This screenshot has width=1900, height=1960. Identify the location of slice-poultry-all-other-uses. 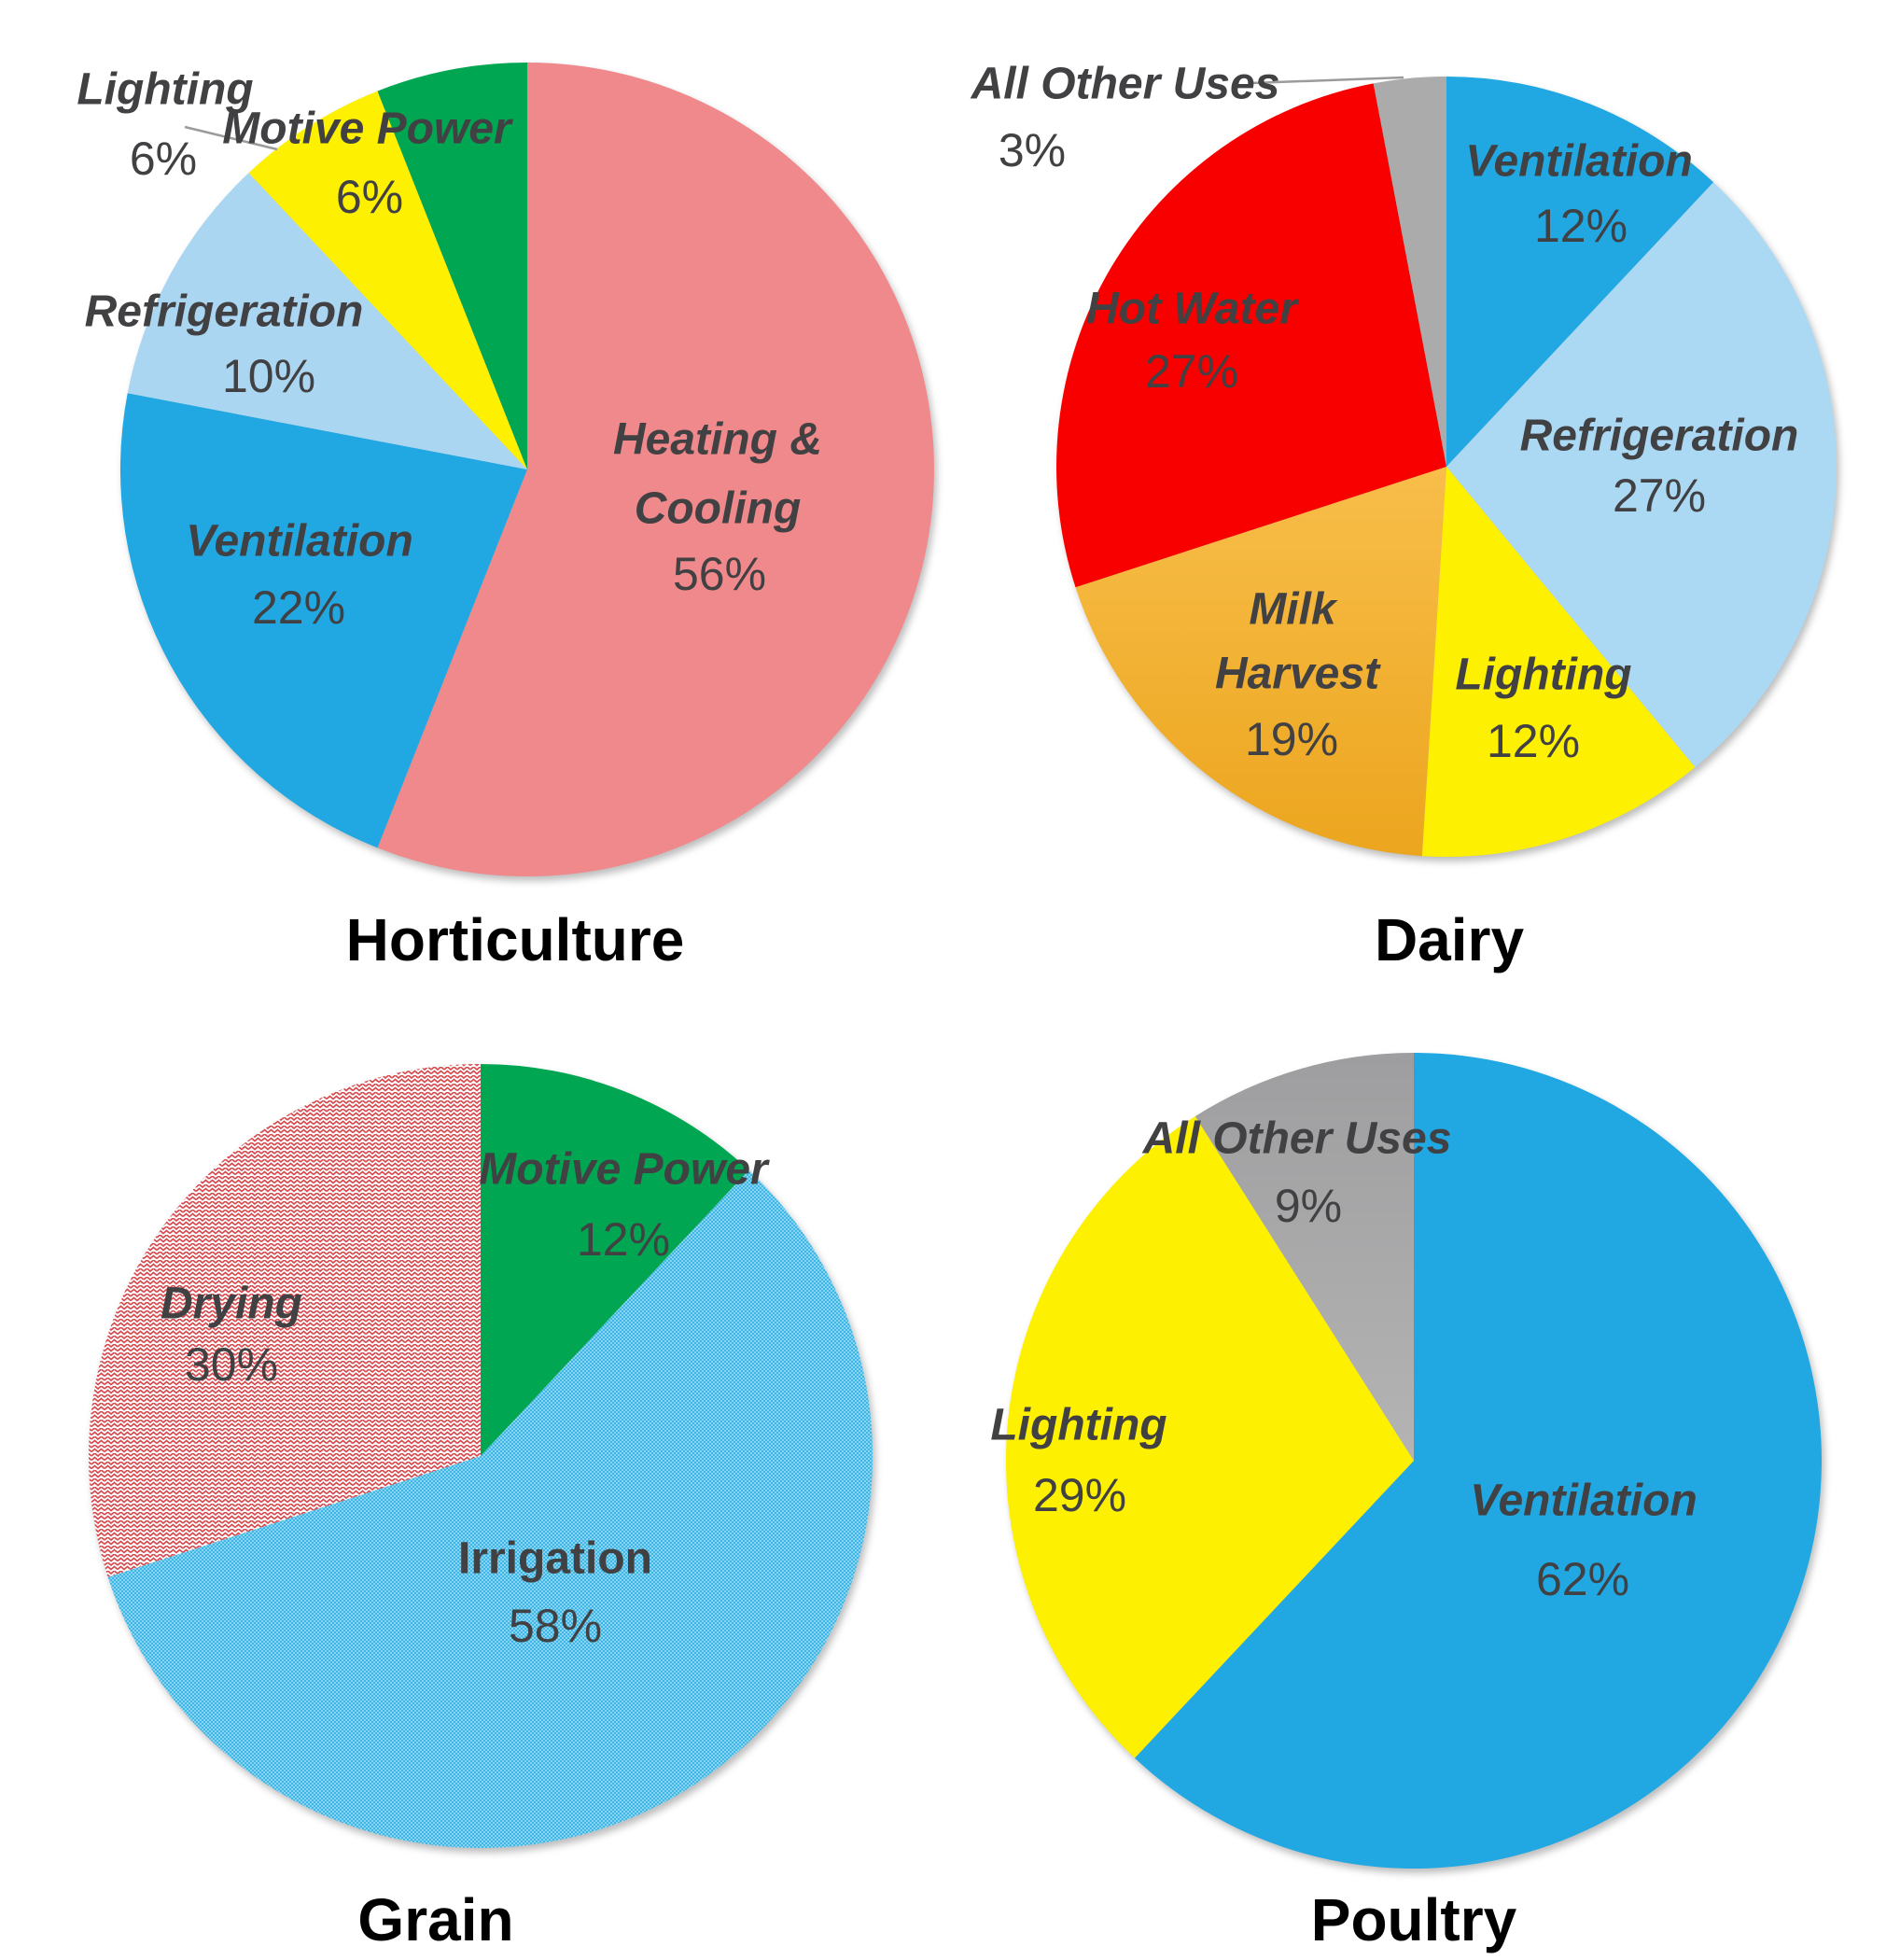
(1304, 1257).